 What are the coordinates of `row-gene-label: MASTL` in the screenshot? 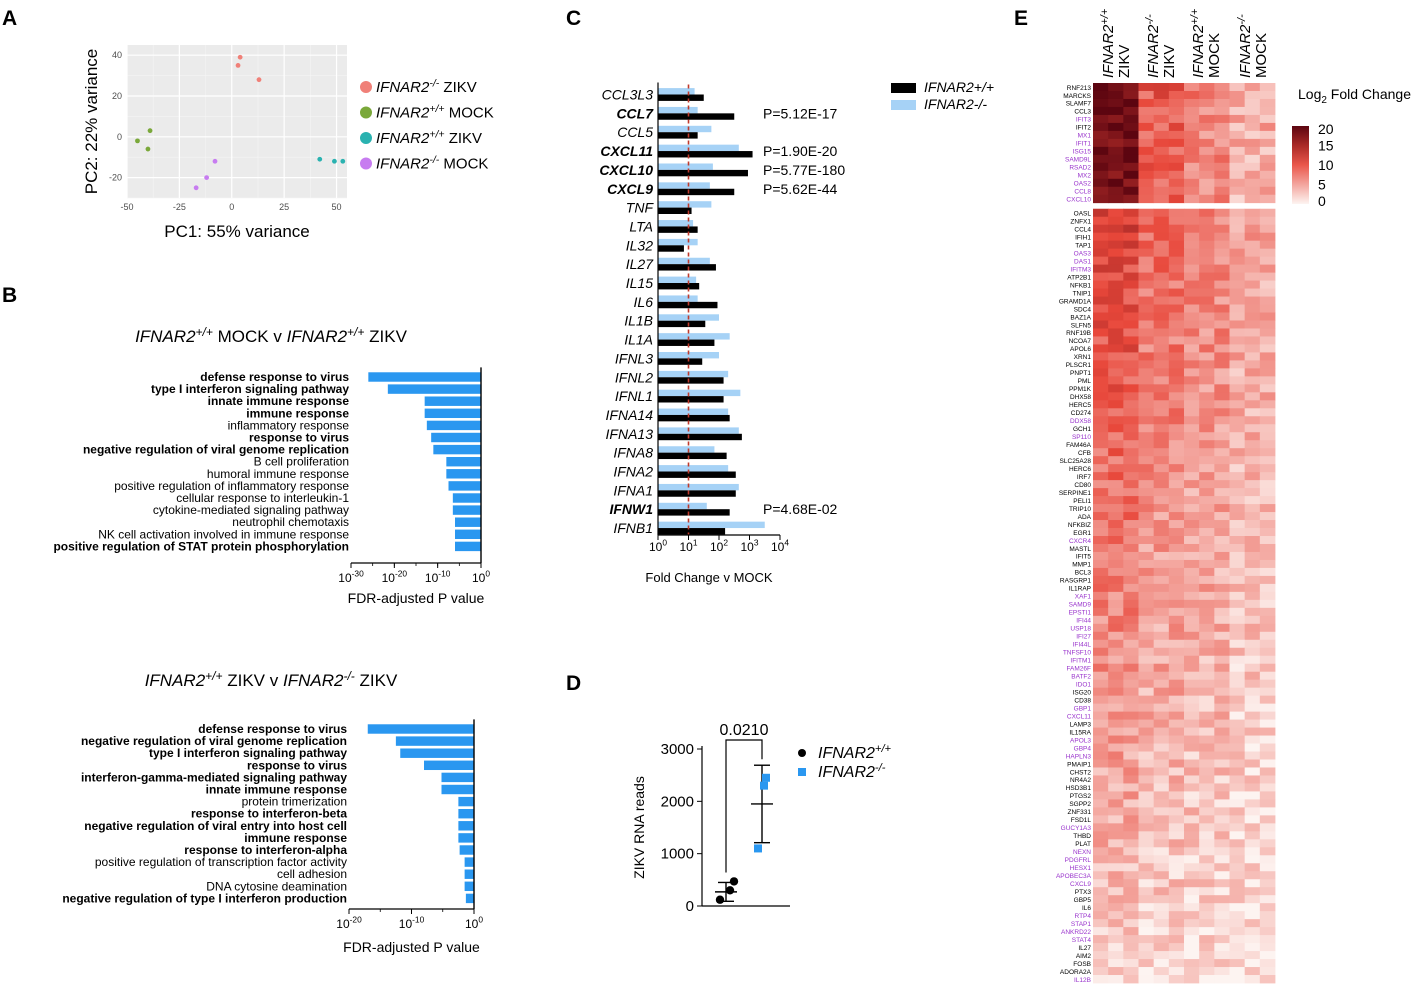 It's located at (1080, 549).